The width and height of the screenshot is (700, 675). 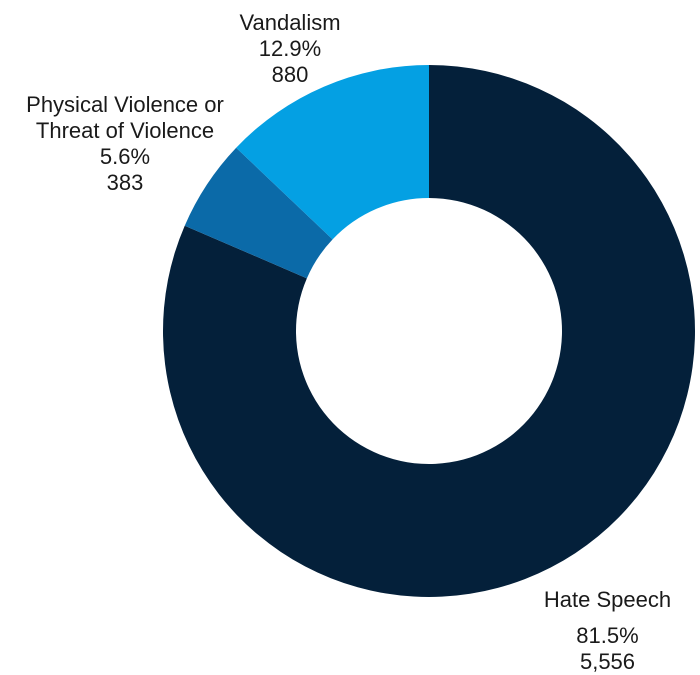 I want to click on hate-speech-name: Hate Speech, so click(x=607, y=599).